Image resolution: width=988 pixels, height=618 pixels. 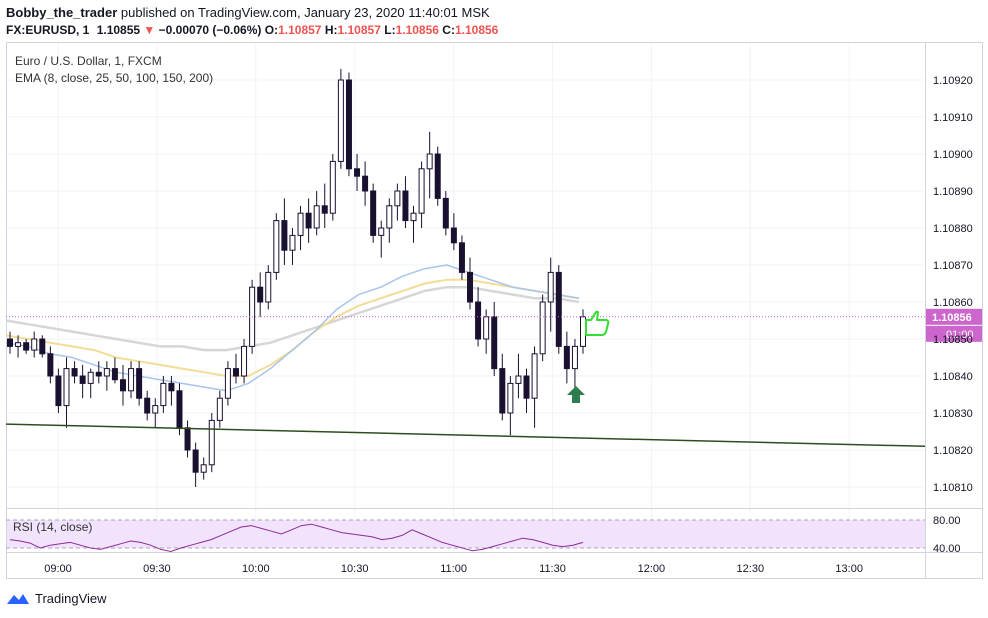 I want to click on ema-lines, so click(x=292, y=328).